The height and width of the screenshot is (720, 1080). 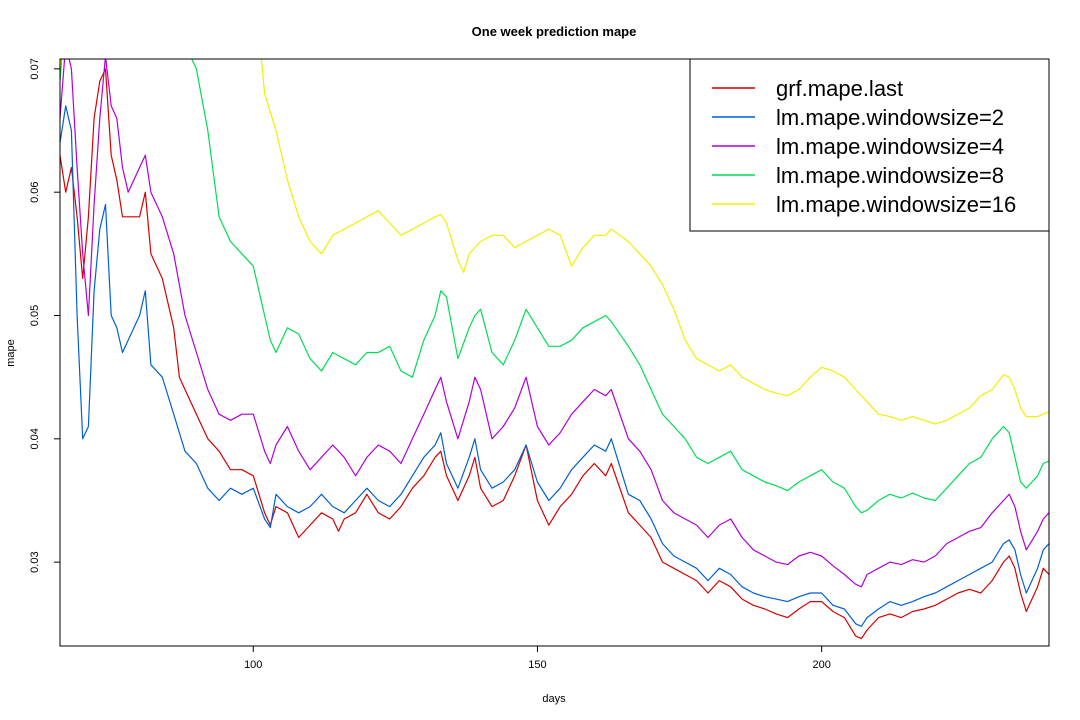 What do you see at coordinates (896, 204) in the screenshot?
I see `legend-label-5: lm.mape.windowsize=16` at bounding box center [896, 204].